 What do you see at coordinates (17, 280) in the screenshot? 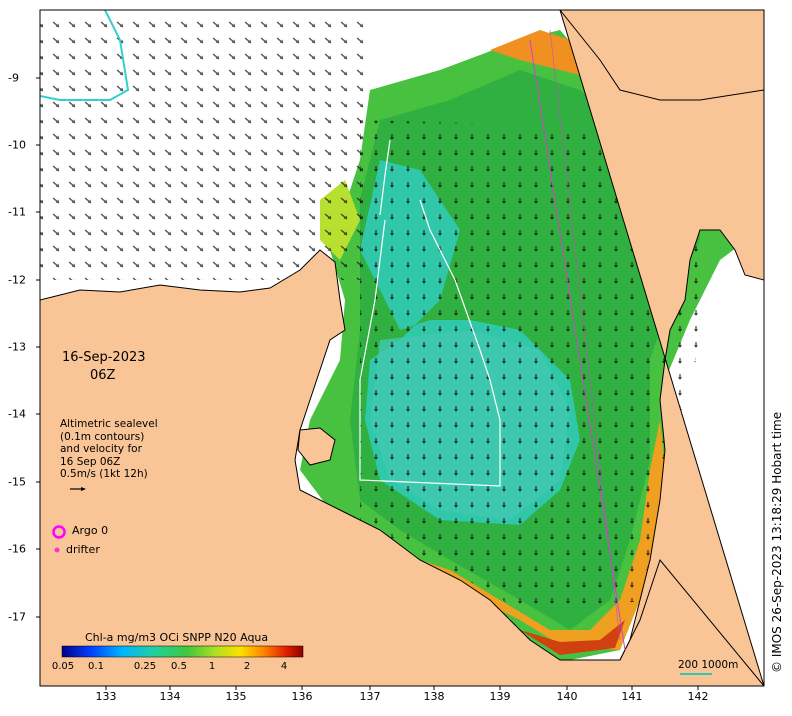
I see `lat-tick: -12` at bounding box center [17, 280].